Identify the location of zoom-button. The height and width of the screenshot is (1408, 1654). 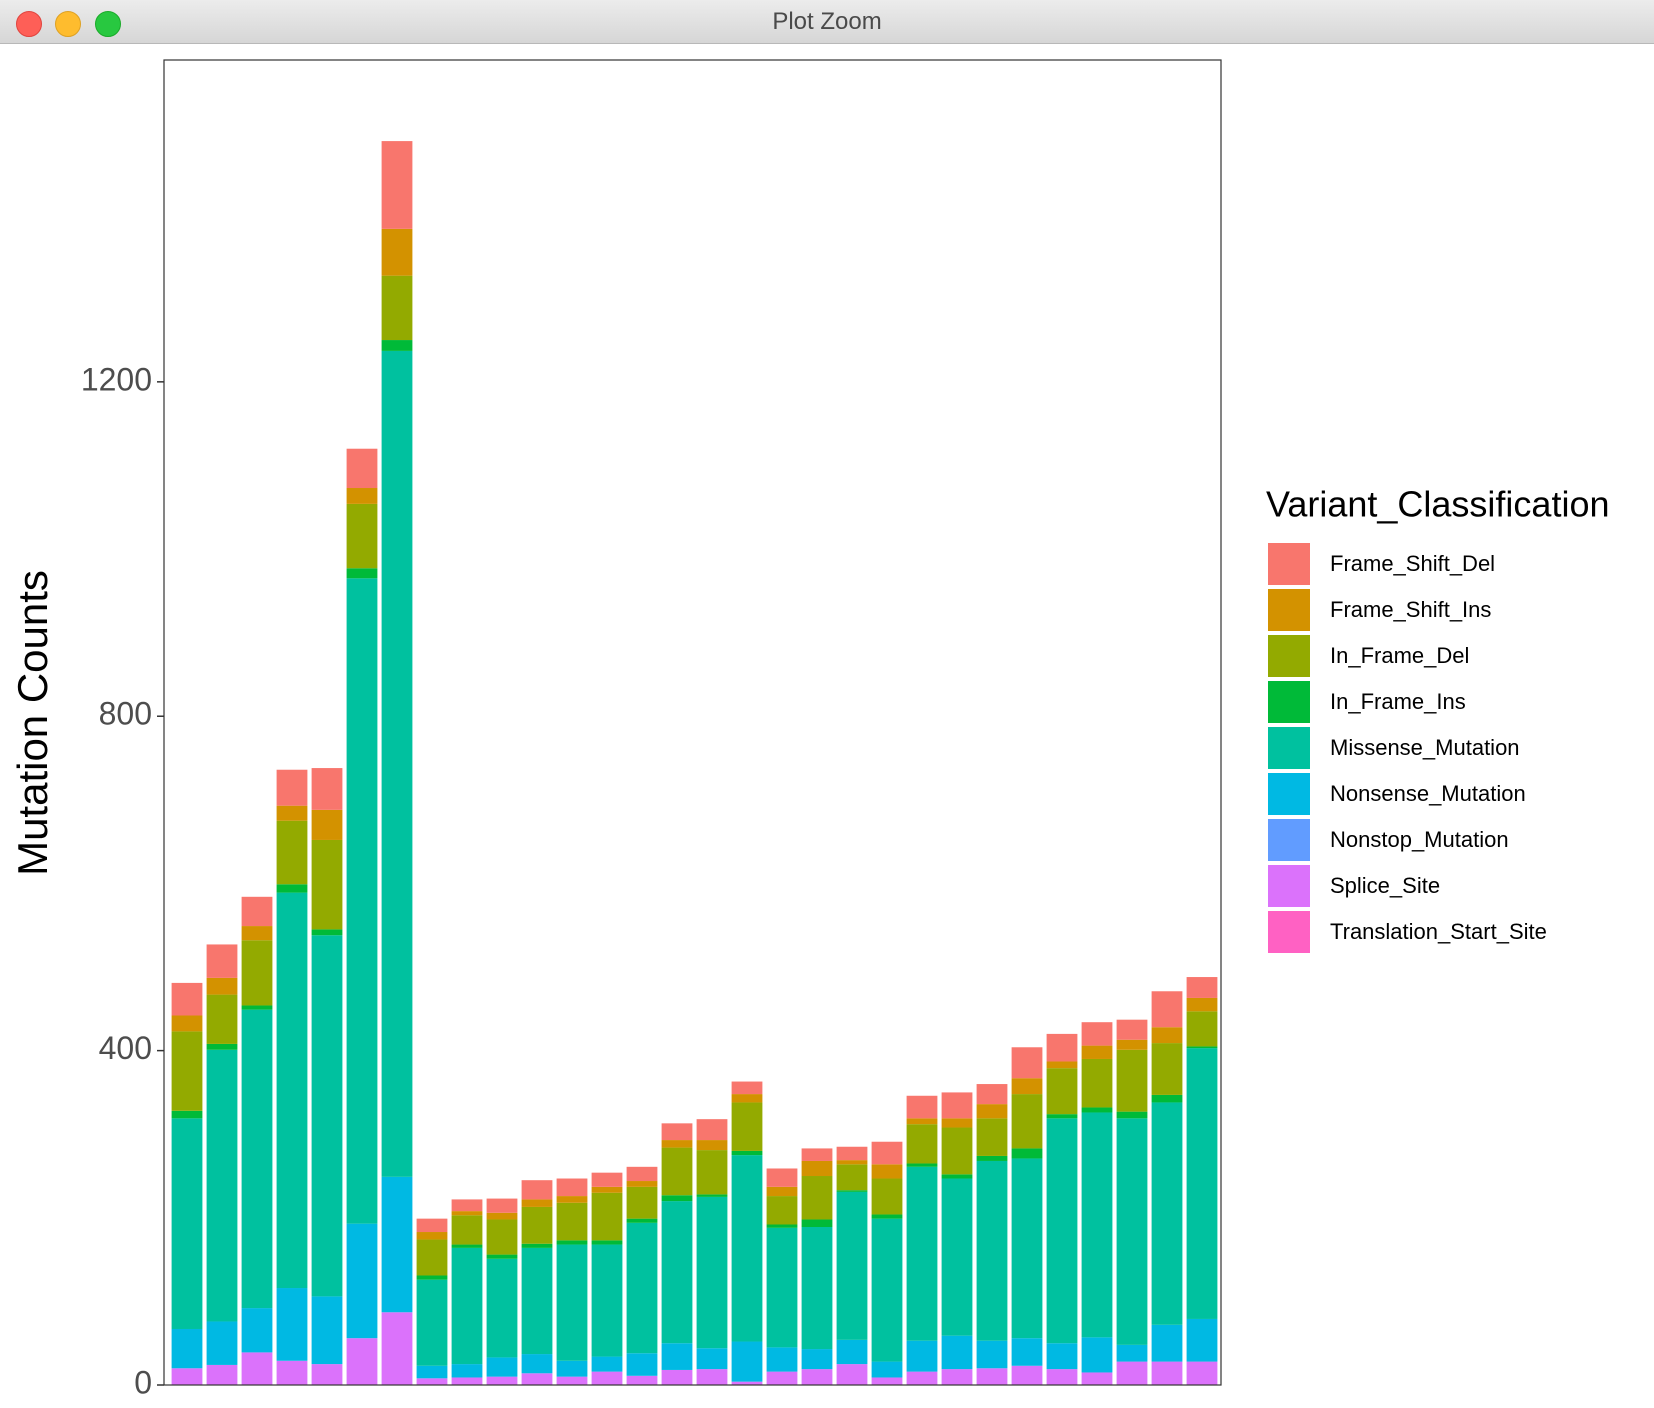
(108, 24).